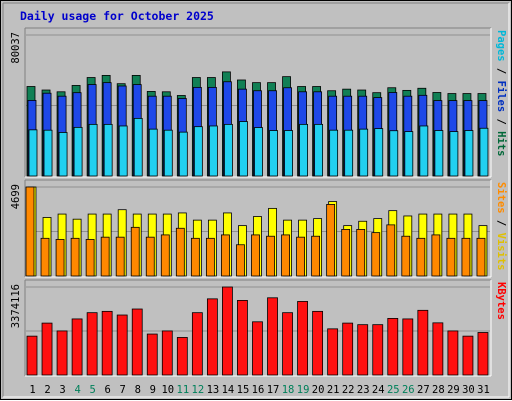 The height and width of the screenshot is (401, 512). I want to click on x-tick-label-11: 11, so click(183, 390).